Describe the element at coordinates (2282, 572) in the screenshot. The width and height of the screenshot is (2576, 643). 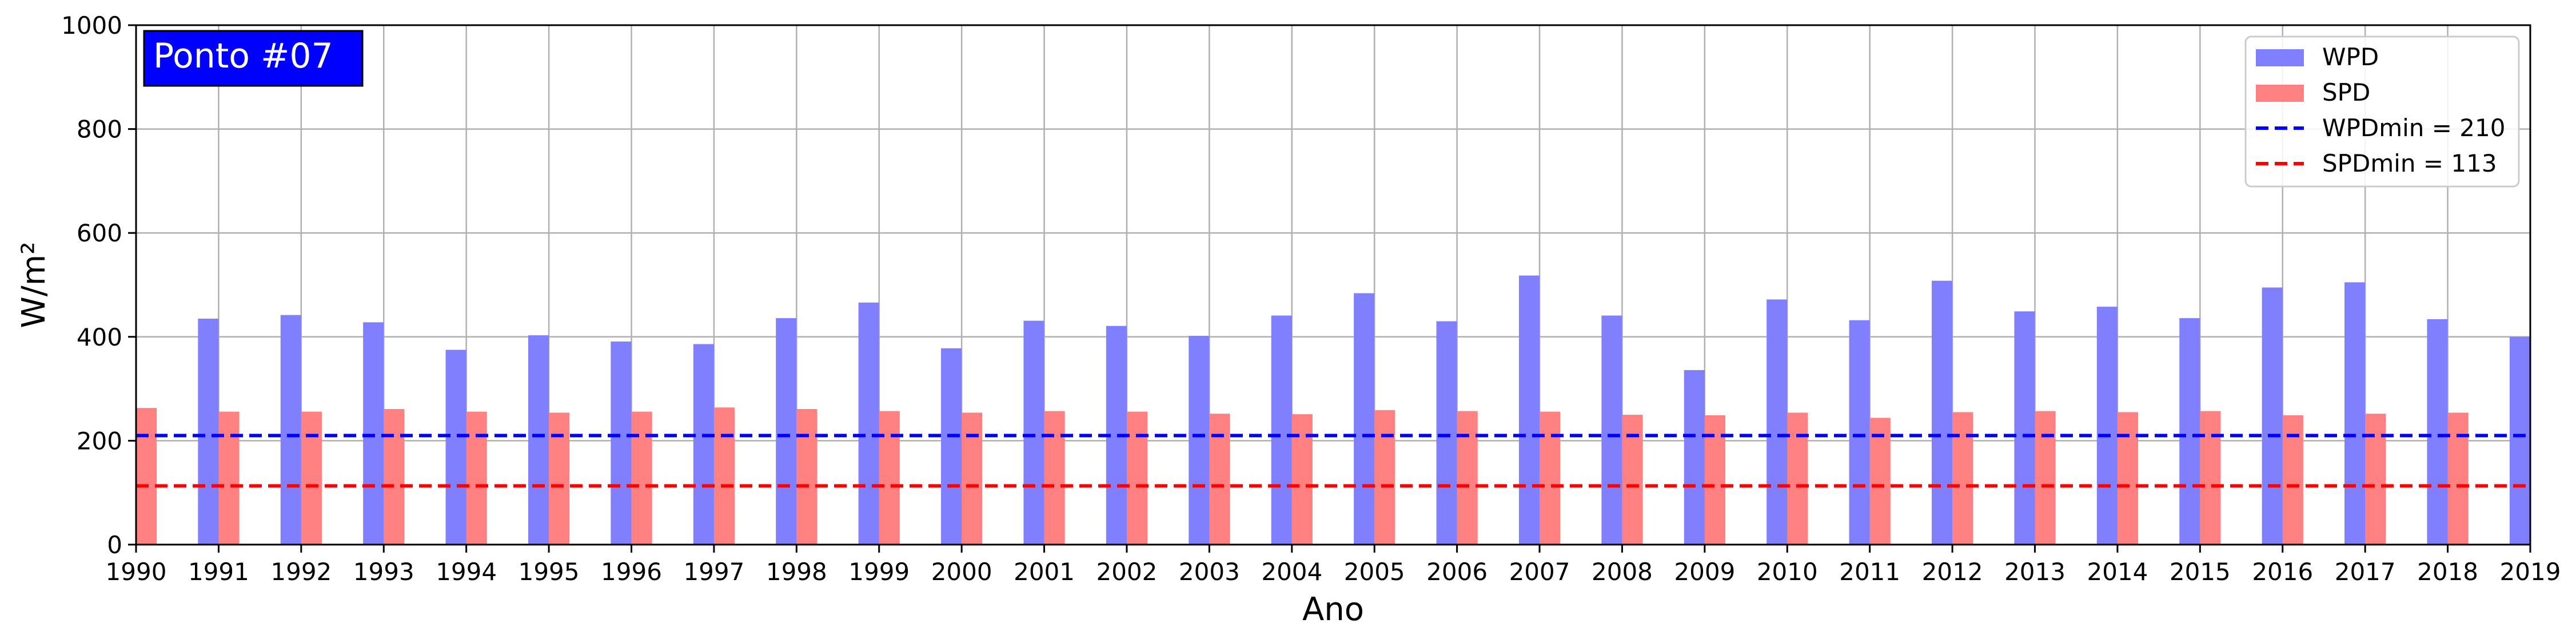
I see `x-tick-label: 2016` at that location.